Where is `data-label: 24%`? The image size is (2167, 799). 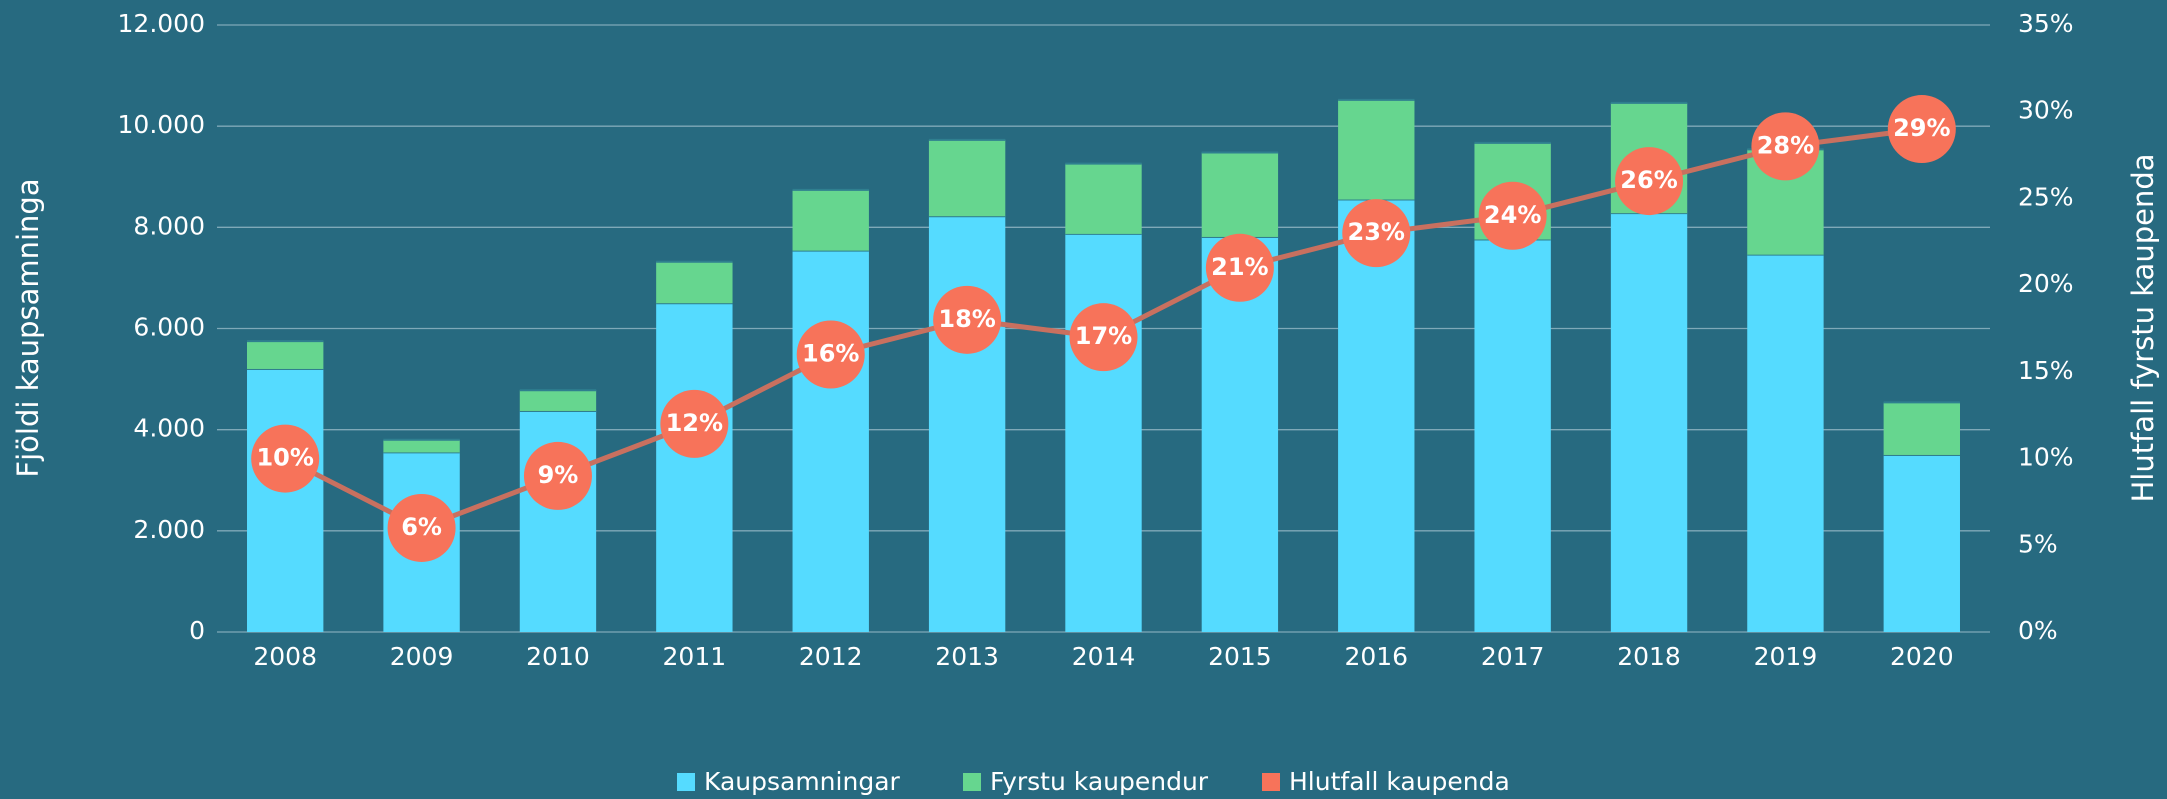 data-label: 24% is located at coordinates (1512, 215).